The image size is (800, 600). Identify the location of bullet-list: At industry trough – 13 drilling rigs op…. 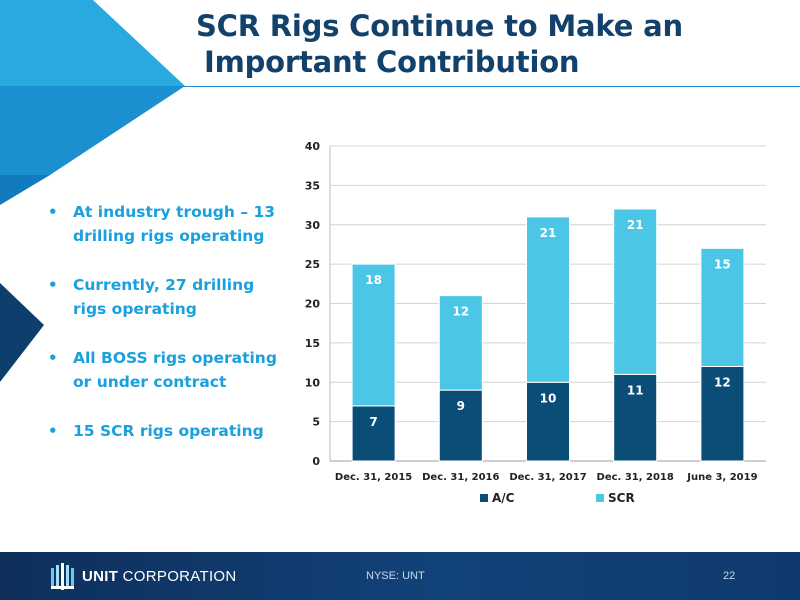
(165, 334).